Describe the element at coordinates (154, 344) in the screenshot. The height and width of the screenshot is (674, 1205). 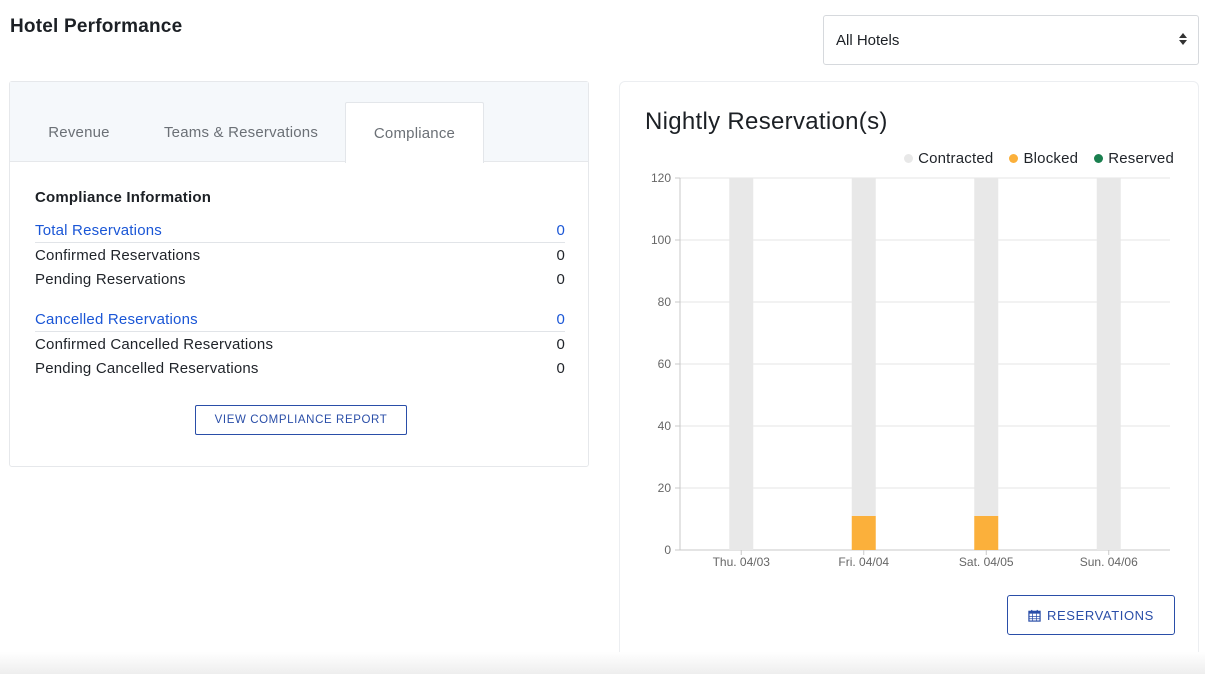
I see `confirmed-cancelled-label: Confirmed Cancelled Reservations` at that location.